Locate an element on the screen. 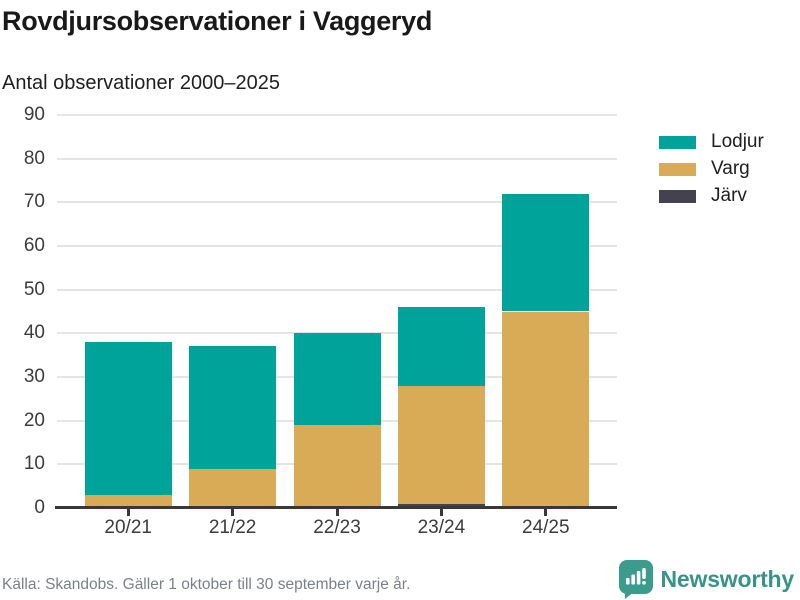  x-axis-line is located at coordinates (336, 507).